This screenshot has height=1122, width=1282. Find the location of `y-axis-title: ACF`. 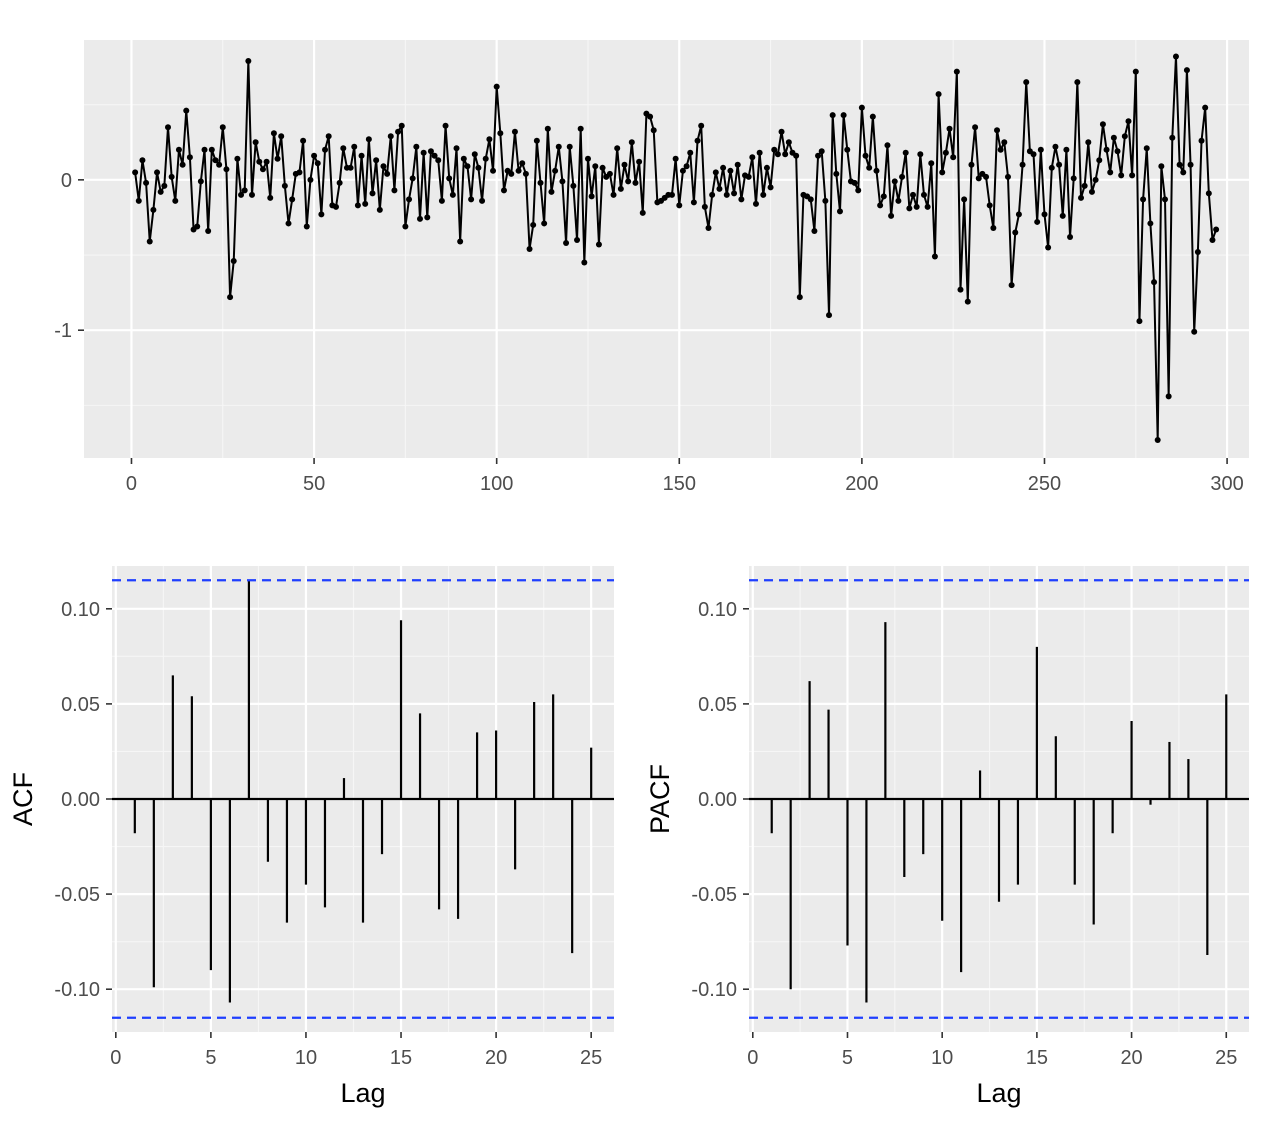

y-axis-title: ACF is located at coordinates (23, 799).